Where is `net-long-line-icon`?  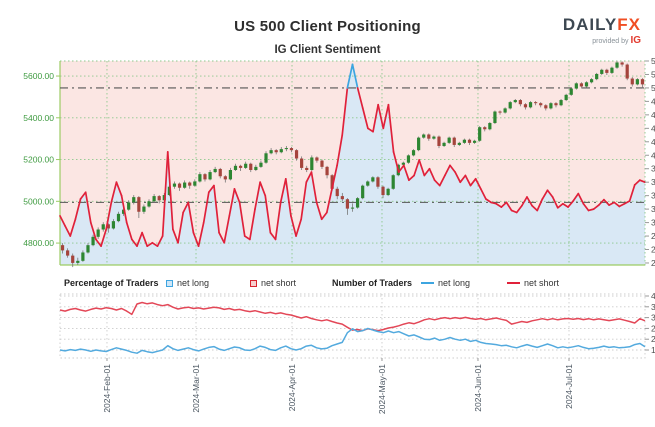
net-long-line-icon is located at coordinates (427, 283).